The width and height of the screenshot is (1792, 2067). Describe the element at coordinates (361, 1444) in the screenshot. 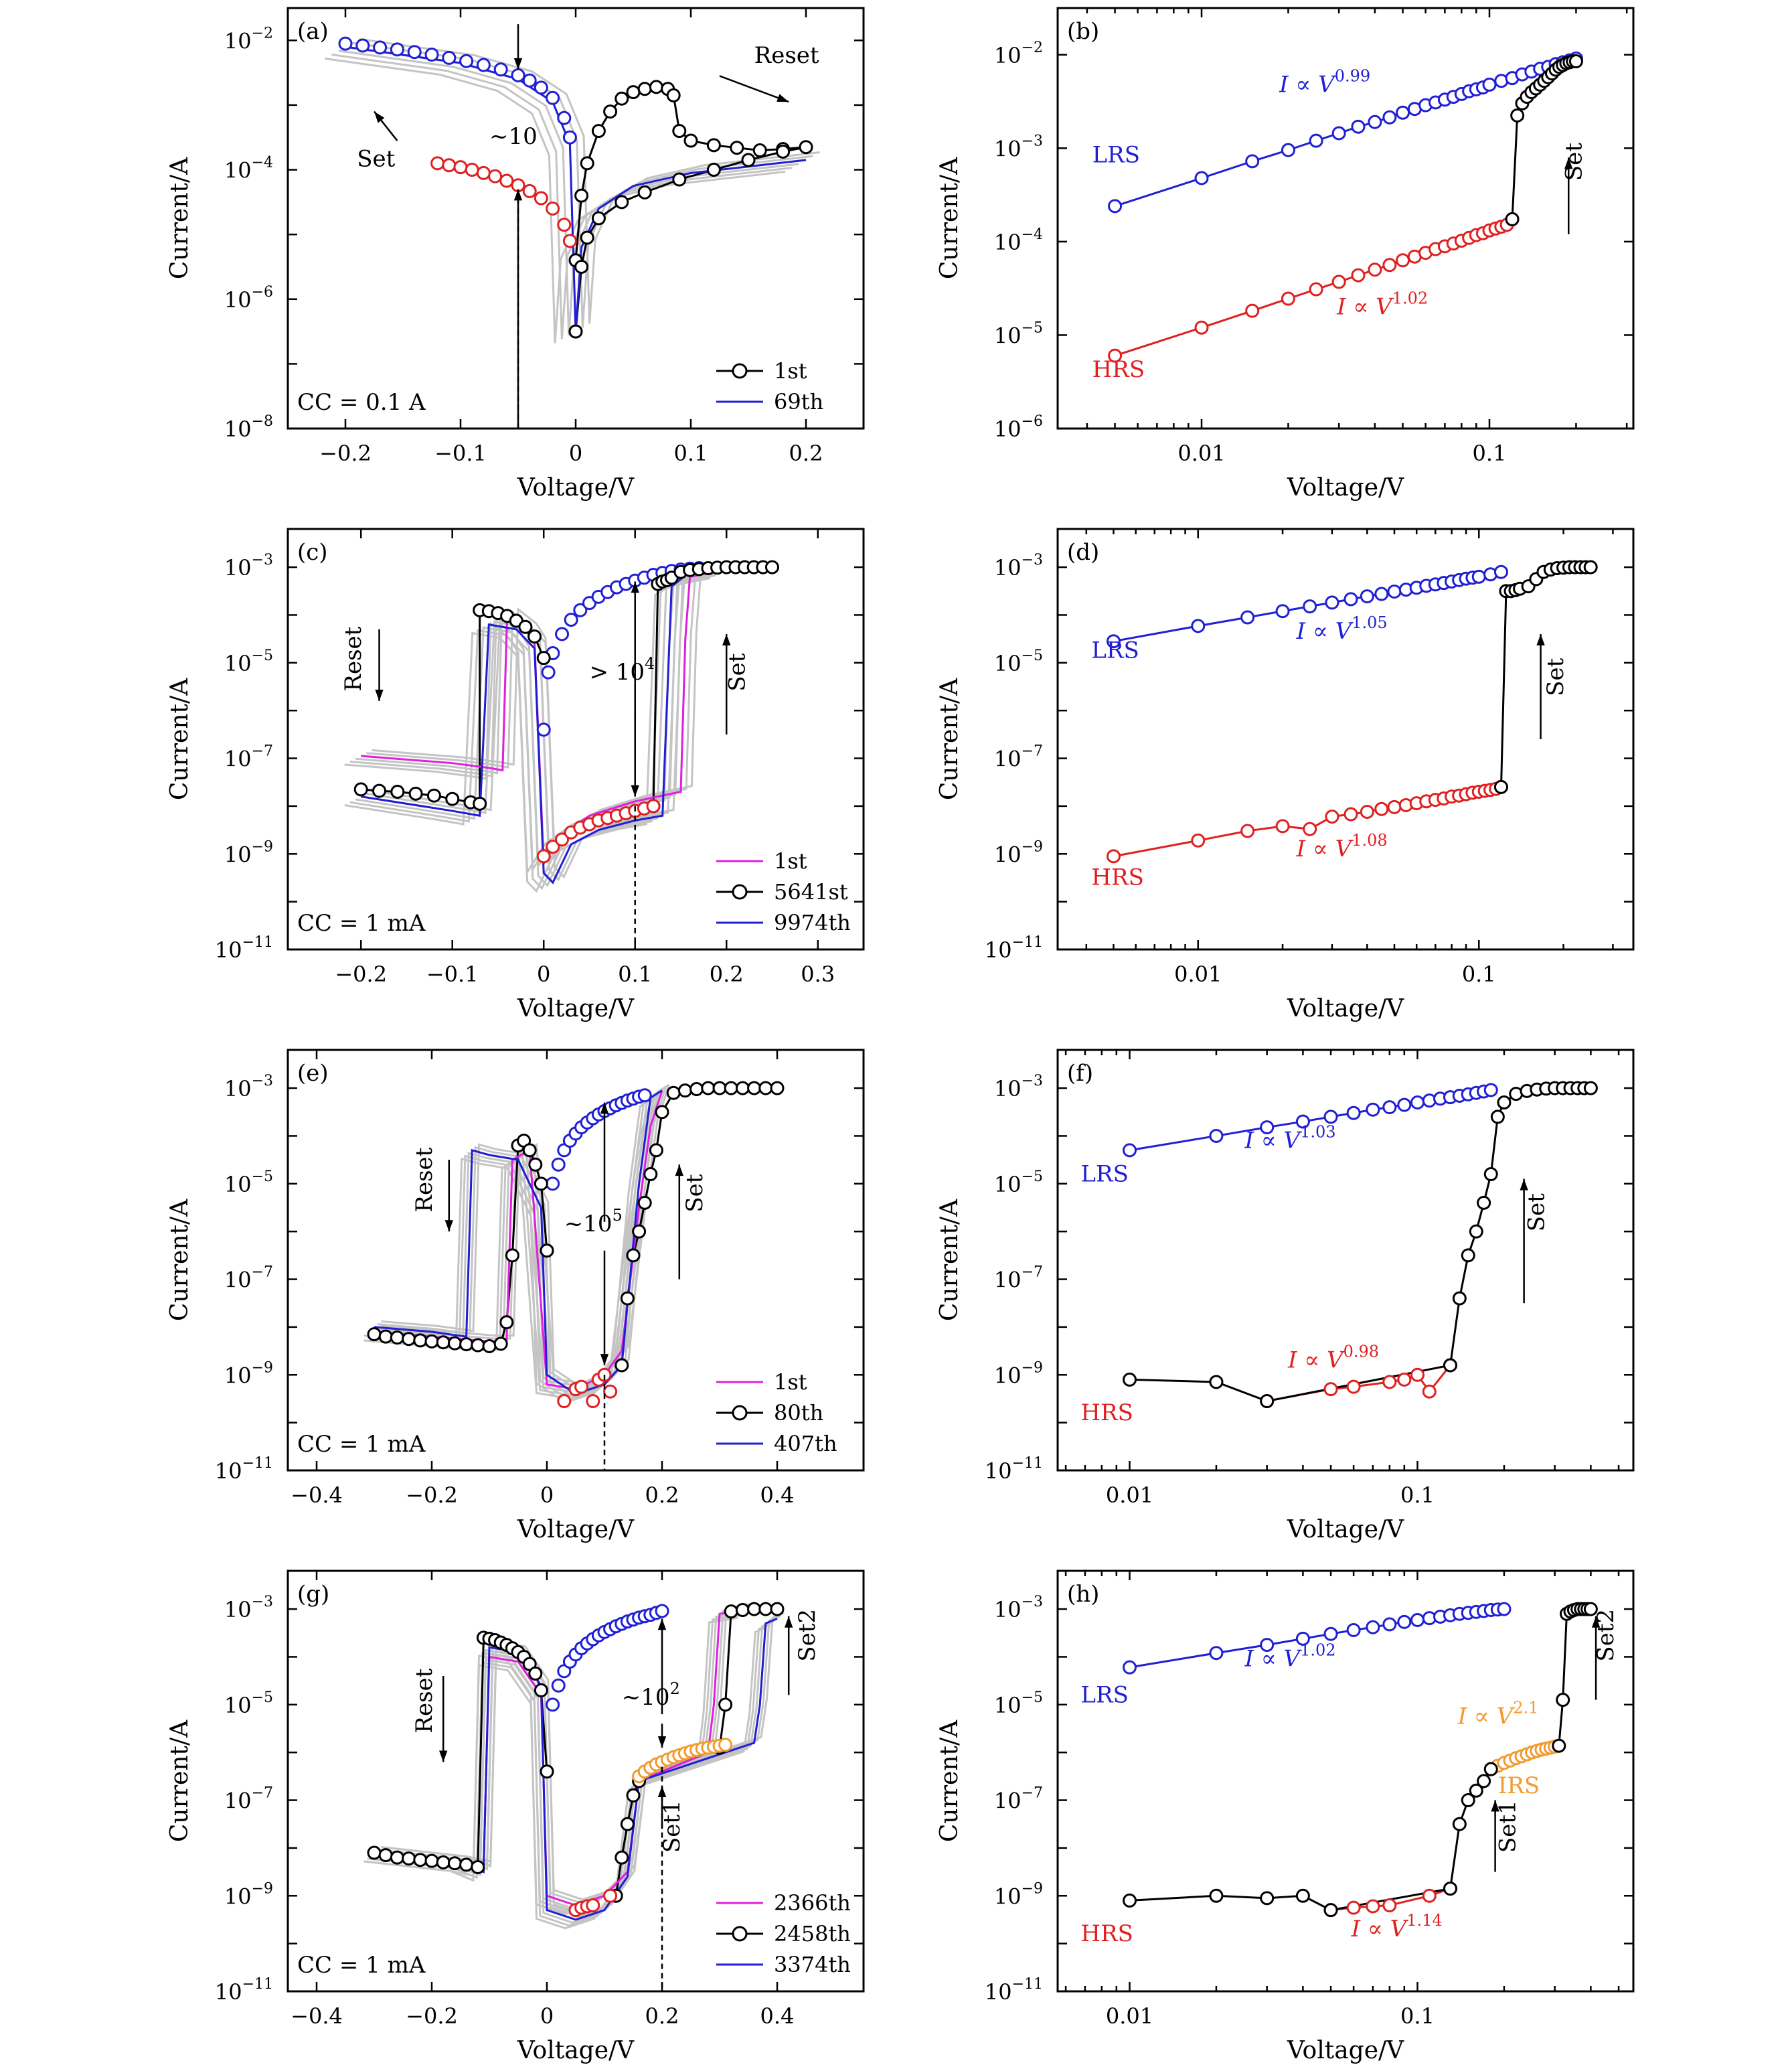

I see `compliance-current-label: CC = 1 mA` at that location.